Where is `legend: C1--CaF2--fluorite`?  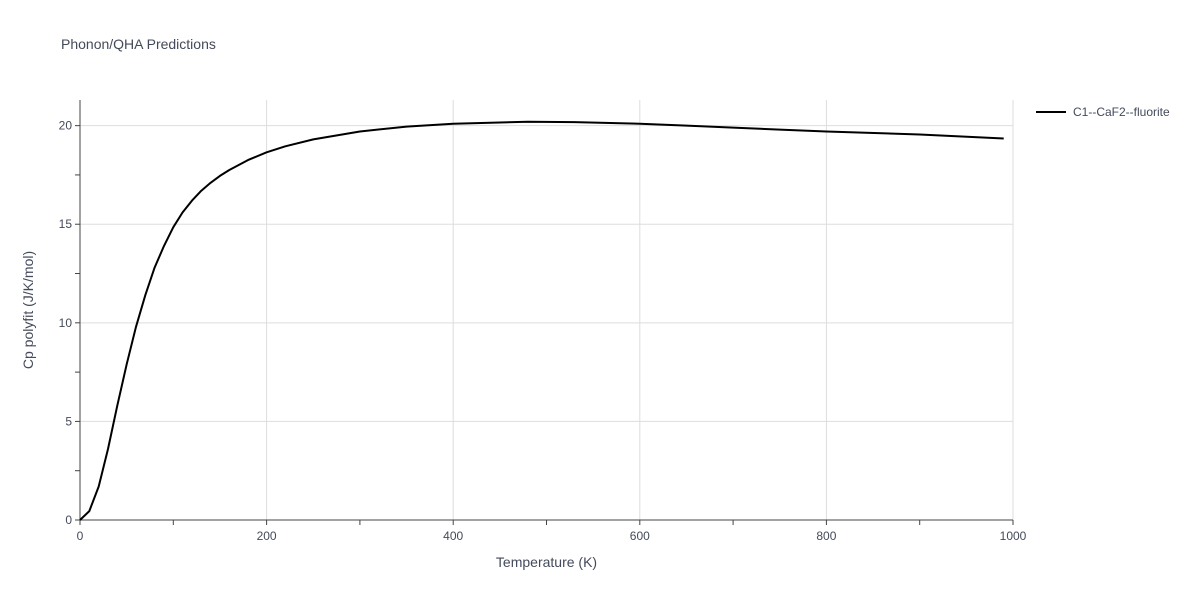 legend: C1--CaF2--fluorite is located at coordinates (1103, 112).